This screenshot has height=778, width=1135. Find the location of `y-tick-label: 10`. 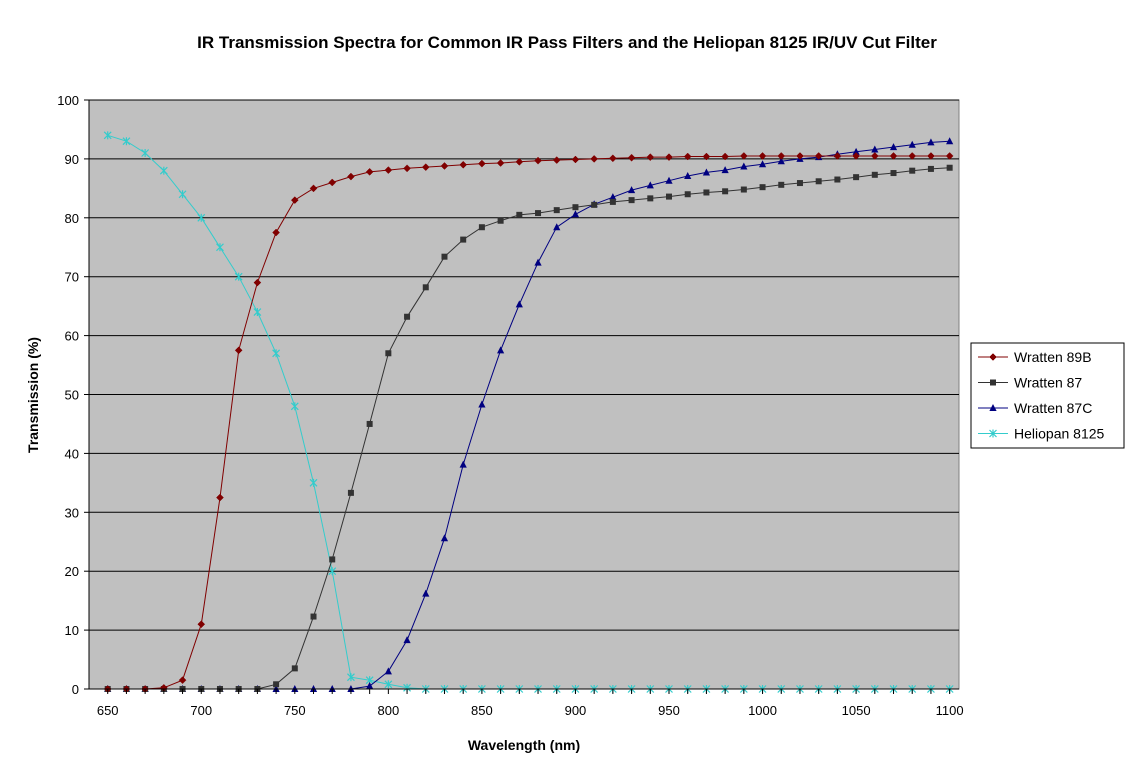

y-tick-label: 10 is located at coordinates (72, 630).